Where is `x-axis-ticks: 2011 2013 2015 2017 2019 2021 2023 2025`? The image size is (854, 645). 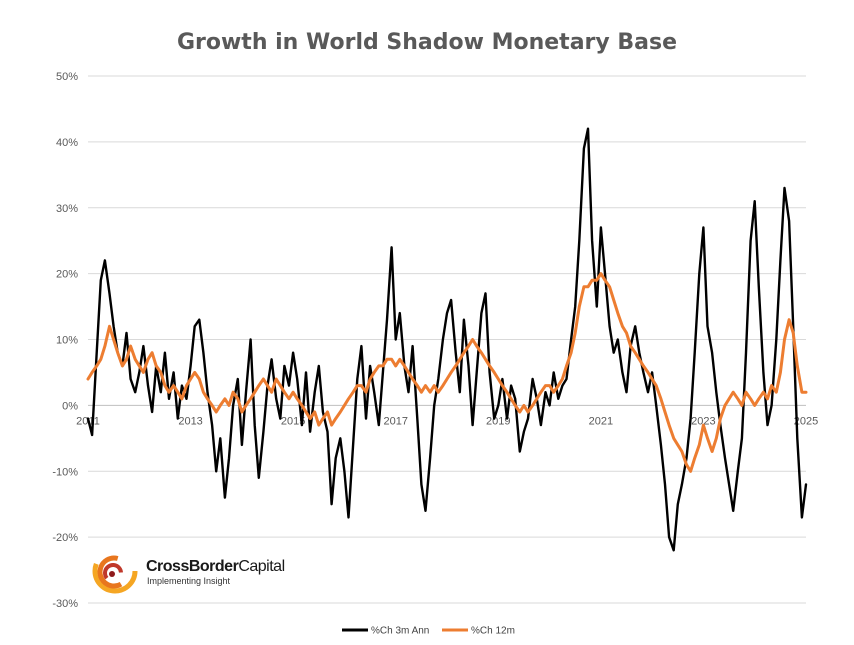 x-axis-ticks: 2011 2013 2015 2017 2019 2021 2023 2025 is located at coordinates (447, 421).